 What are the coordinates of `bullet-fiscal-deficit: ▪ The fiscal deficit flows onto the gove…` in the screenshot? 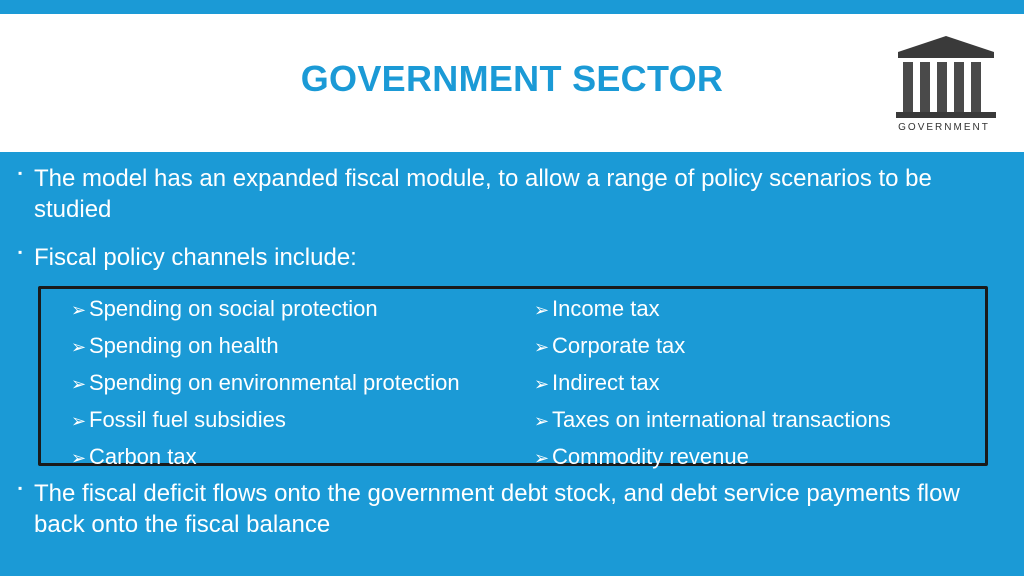 It's located at (513, 509).